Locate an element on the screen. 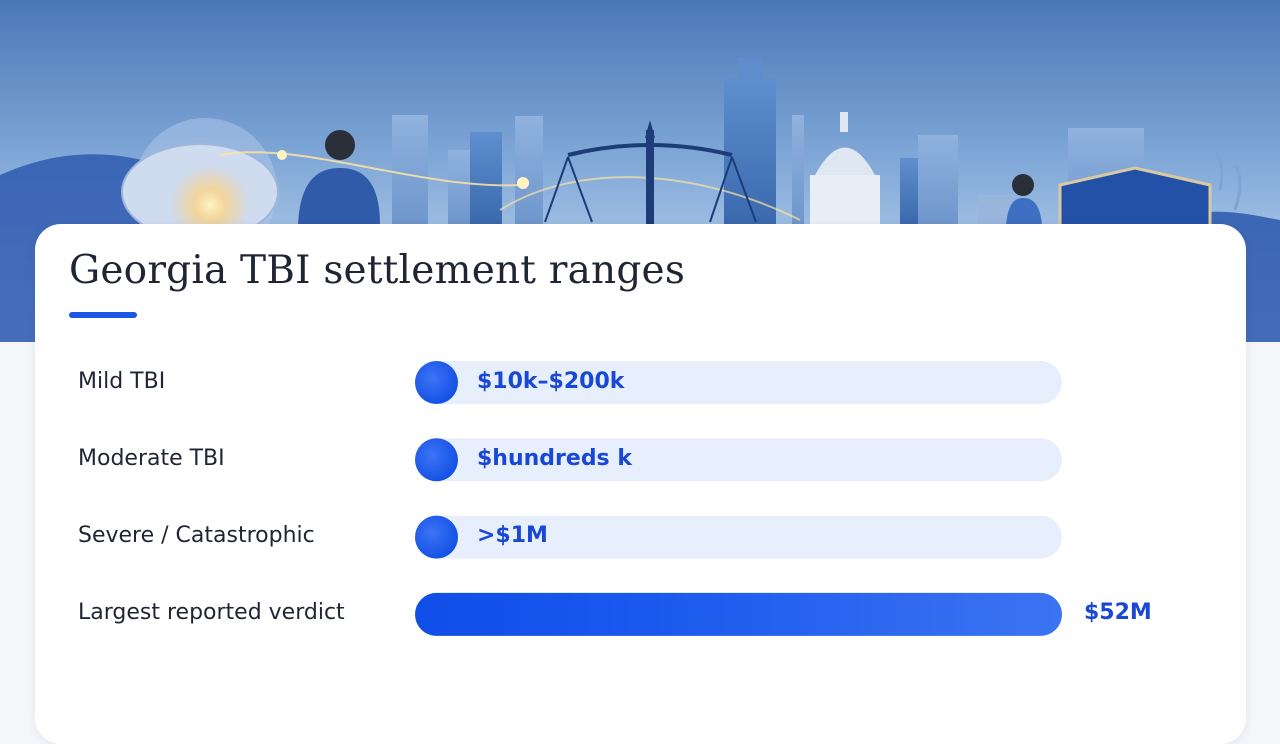 The image size is (1280, 744). value-label-moderate-tbi: $hundreds k is located at coordinates (554, 458).